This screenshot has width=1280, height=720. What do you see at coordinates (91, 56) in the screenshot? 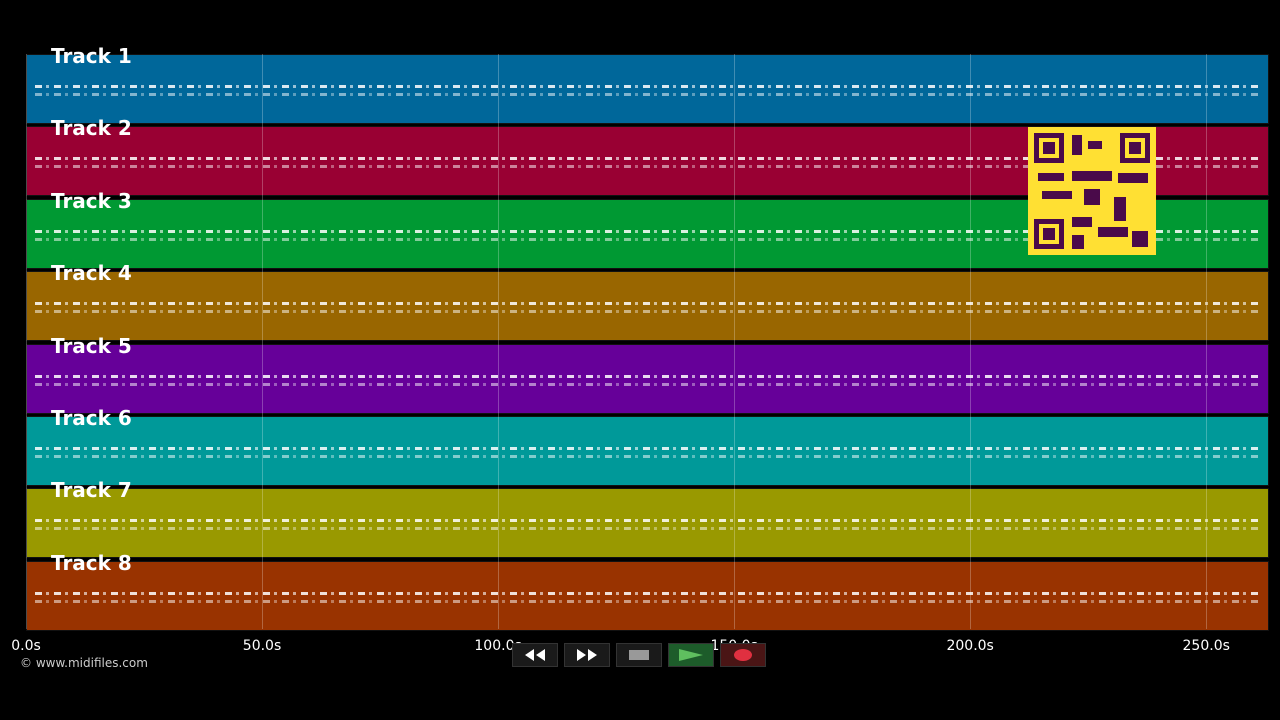
I see `track-label: Track 1` at bounding box center [91, 56].